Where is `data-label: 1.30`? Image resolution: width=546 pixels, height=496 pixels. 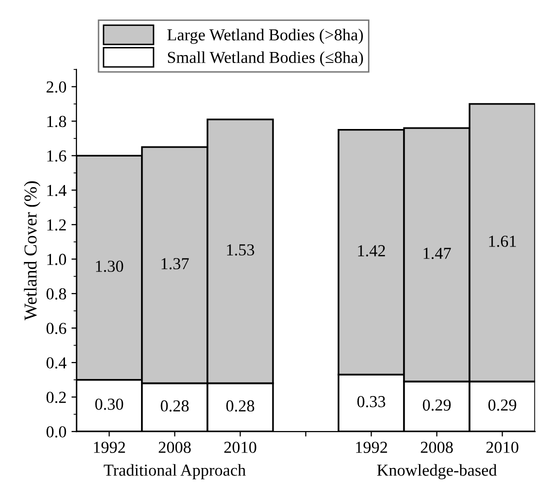
data-label: 1.30 is located at coordinates (110, 266).